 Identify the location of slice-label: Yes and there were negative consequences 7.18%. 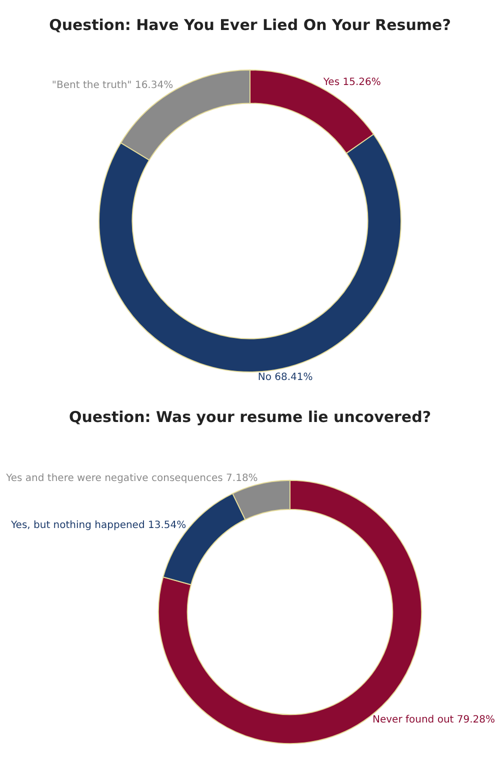
(131, 478).